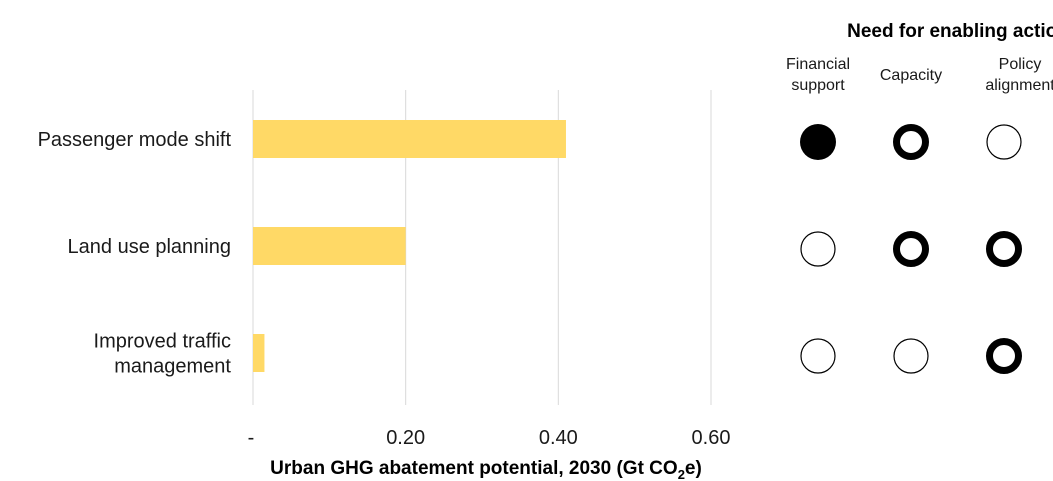  Describe the element at coordinates (911, 356) in the screenshot. I see `indicator-r2-c1-thin_ring` at that location.